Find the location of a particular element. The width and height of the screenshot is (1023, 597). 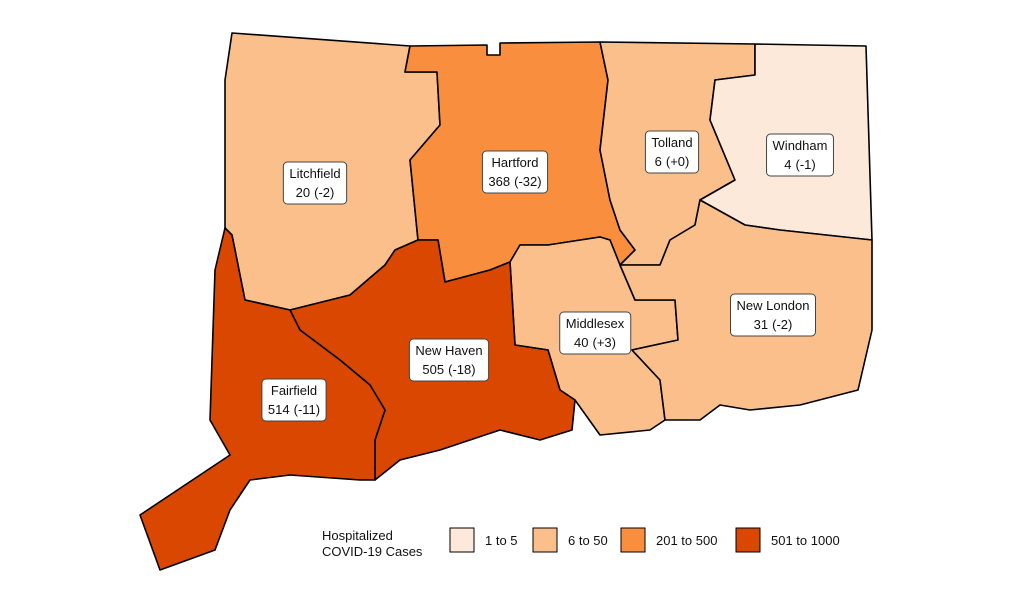

county-cases: 40 is located at coordinates (581, 342).